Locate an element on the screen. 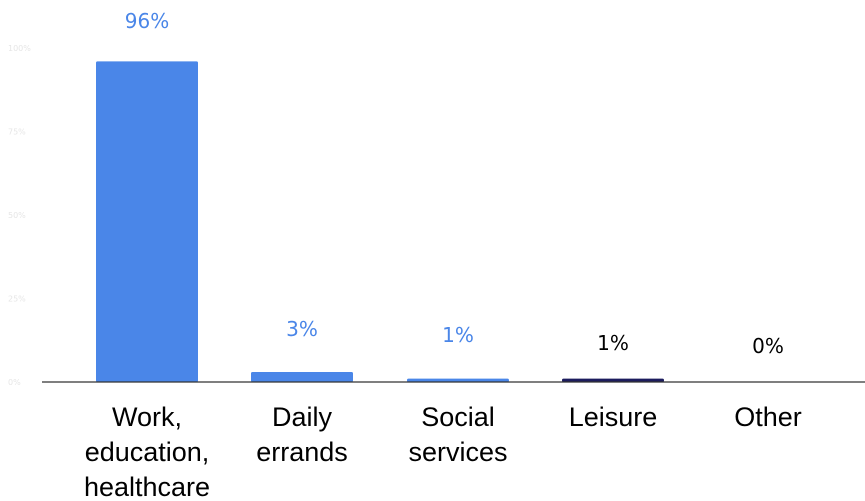  y-tick-label: 100% is located at coordinates (19, 48).